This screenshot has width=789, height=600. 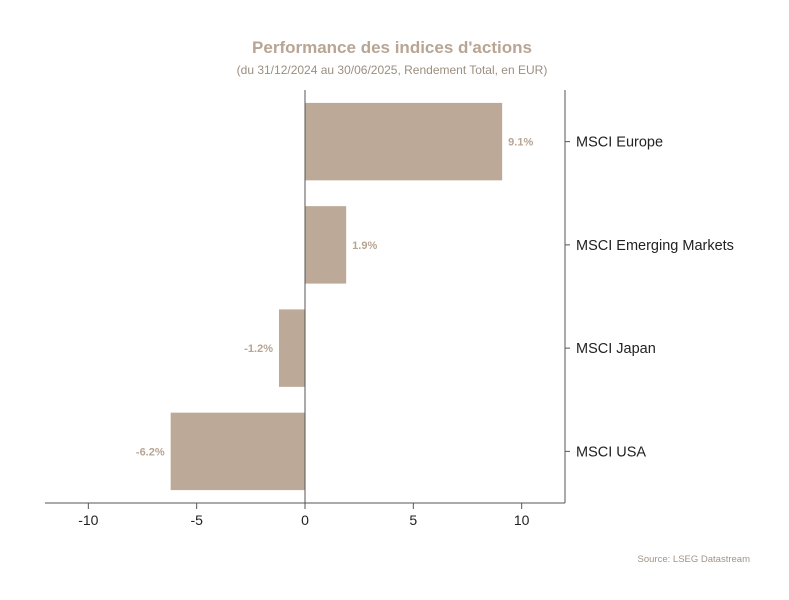 What do you see at coordinates (196, 520) in the screenshot?
I see `x-tick-label: -5` at bounding box center [196, 520].